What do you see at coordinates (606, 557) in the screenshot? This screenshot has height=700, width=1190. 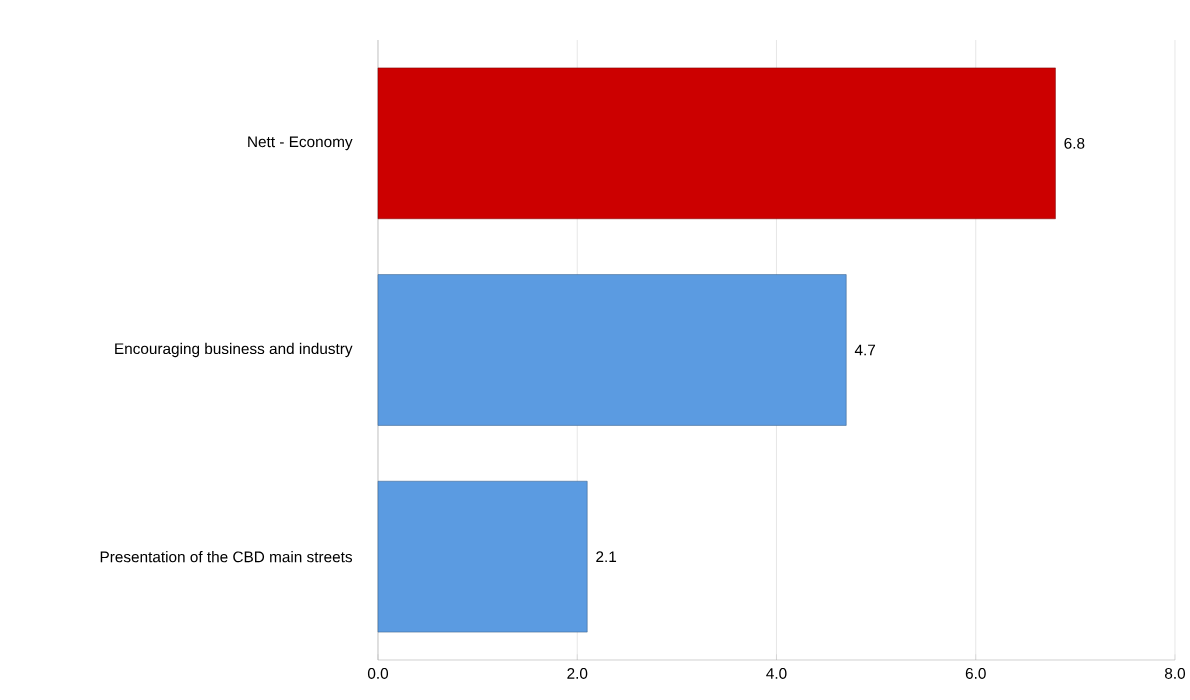 I see `data-label: 2.1` at bounding box center [606, 557].